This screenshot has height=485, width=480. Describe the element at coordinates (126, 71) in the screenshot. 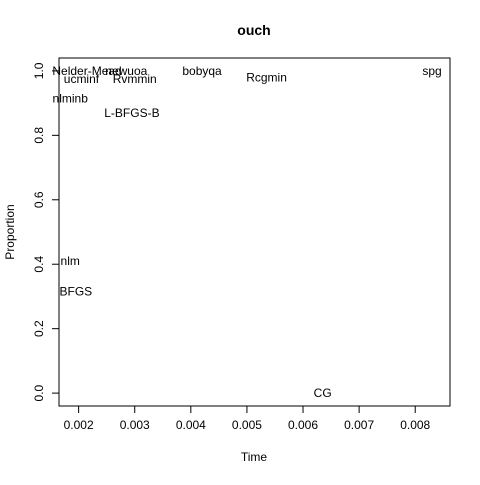

I see `data-point-label: newuoa` at that location.